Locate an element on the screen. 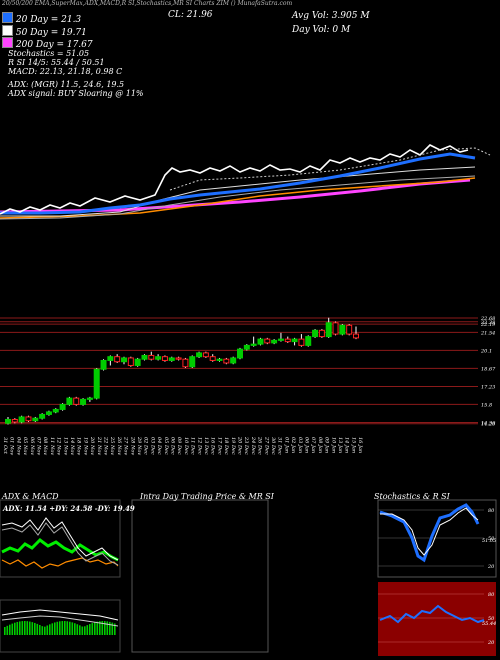 This screenshot has width=500, height=660. date-tick: 07 Jan is located at coordinates (313, 445).